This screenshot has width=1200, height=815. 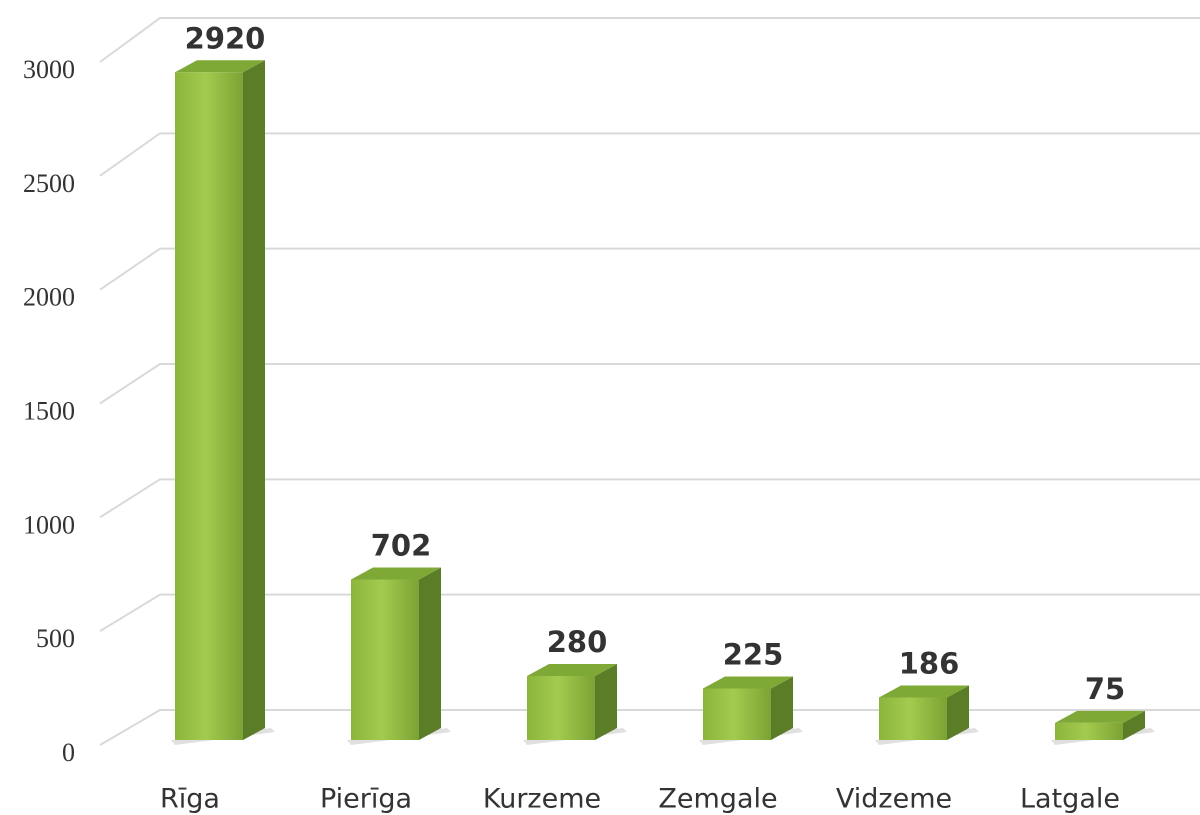 What do you see at coordinates (68, 752) in the screenshot?
I see `y-tick-label: 0` at bounding box center [68, 752].